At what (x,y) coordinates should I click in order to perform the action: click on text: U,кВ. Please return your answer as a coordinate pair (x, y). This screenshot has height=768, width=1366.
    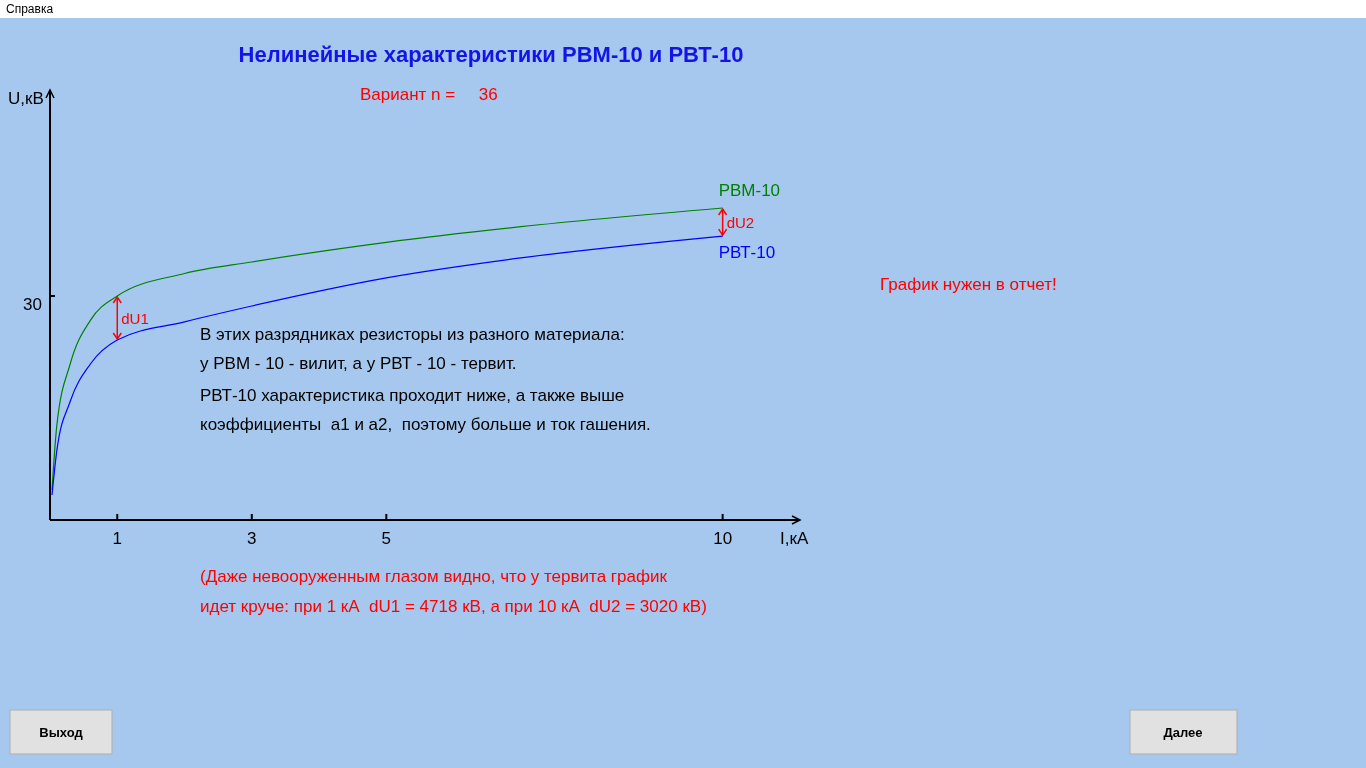
    Looking at the image, I should click on (26, 98).